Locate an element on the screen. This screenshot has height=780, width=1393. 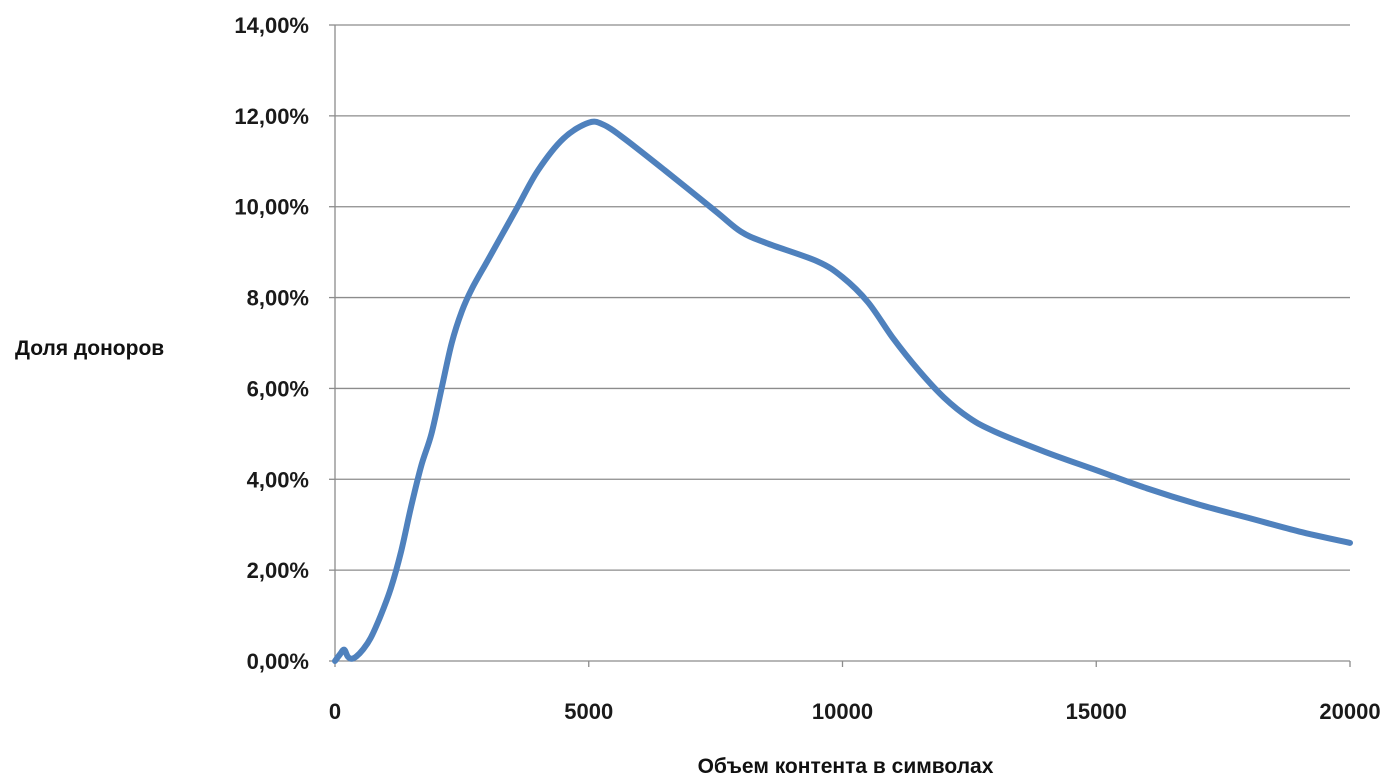
x-tick-label-3: 15000 is located at coordinates (1096, 711).